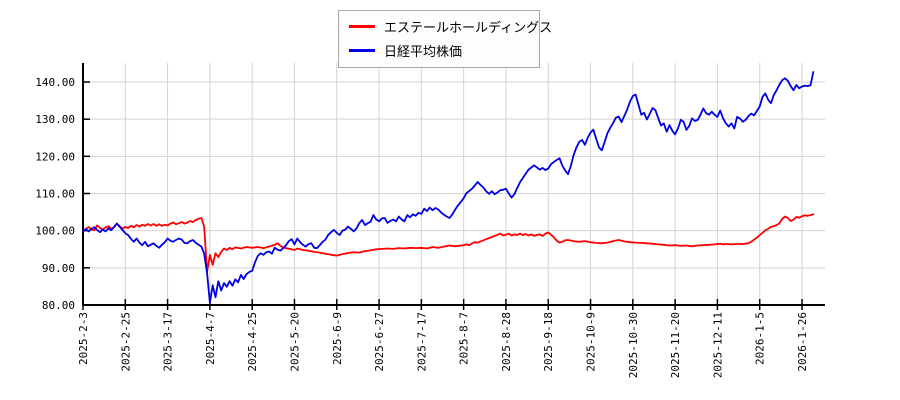  What do you see at coordinates (362, 26) in the screenshot?
I see `estelle-line-swatch` at bounding box center [362, 26].